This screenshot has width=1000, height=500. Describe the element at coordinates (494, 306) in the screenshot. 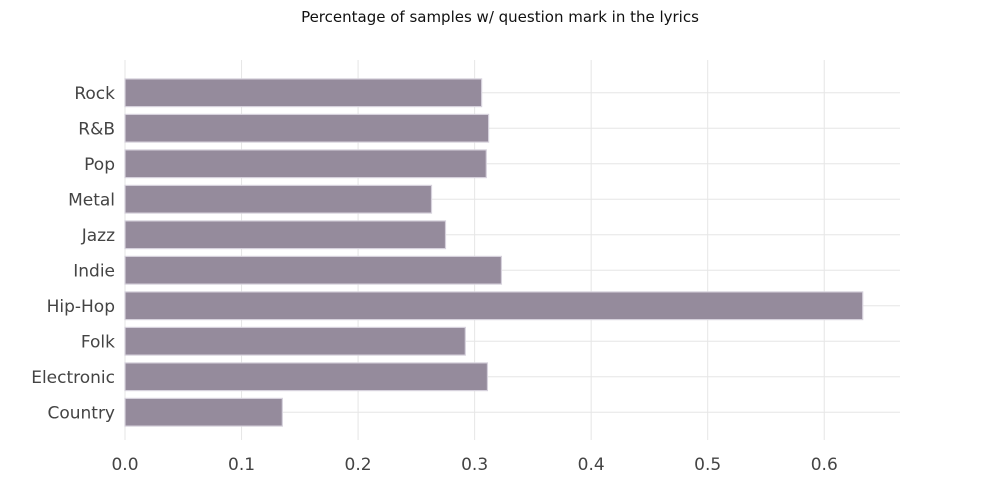

I see `bar-hip-hop` at that location.